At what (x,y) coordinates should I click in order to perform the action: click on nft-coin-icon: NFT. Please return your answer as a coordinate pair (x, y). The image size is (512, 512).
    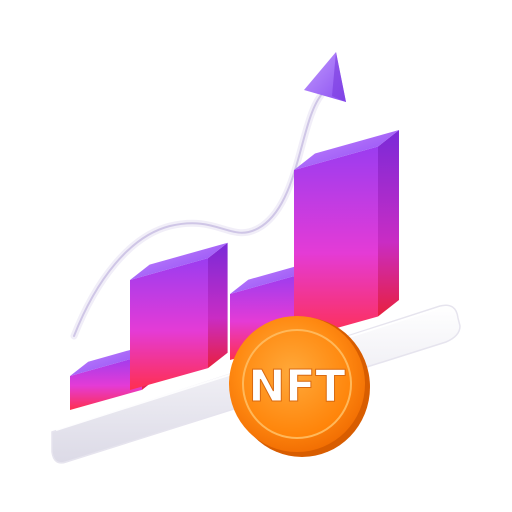
    Looking at the image, I should click on (299, 386).